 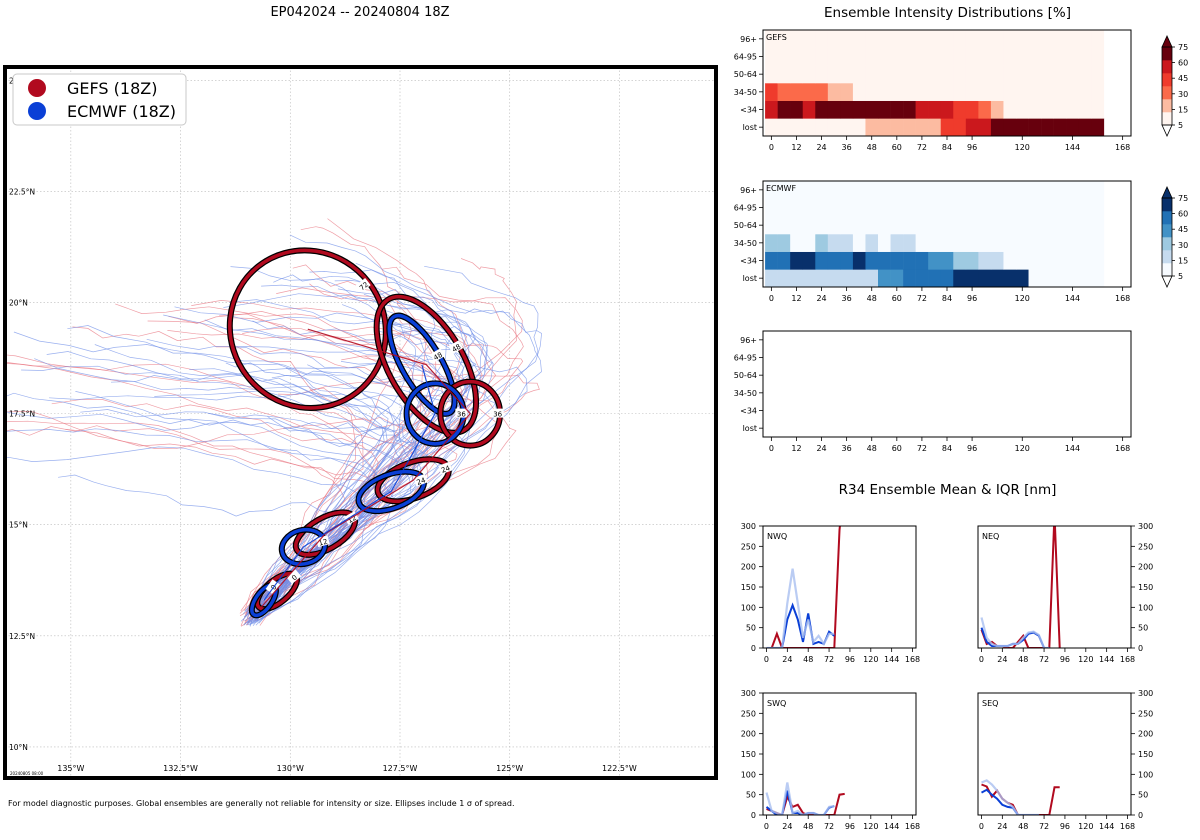 I want to click on ellipse-hour-label: 36, so click(x=461, y=415).